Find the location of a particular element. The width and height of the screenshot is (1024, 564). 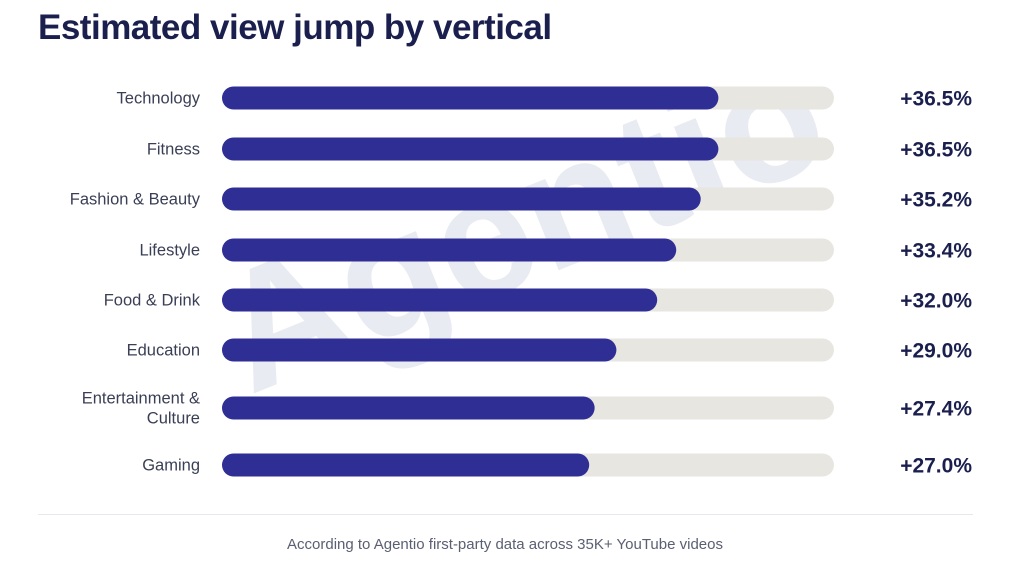

category-label: Gaming is located at coordinates (171, 466).